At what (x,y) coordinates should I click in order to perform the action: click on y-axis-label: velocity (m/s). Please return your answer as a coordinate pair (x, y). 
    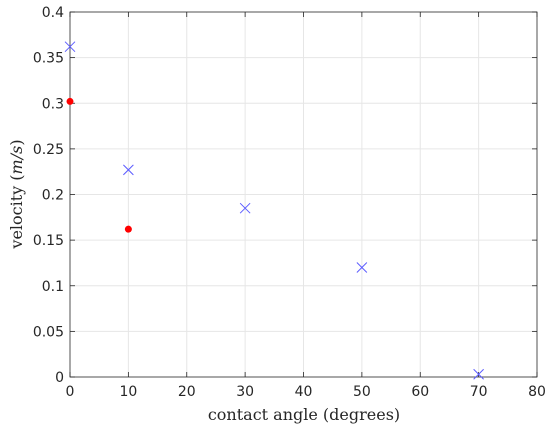
    Looking at the image, I should click on (16, 194).